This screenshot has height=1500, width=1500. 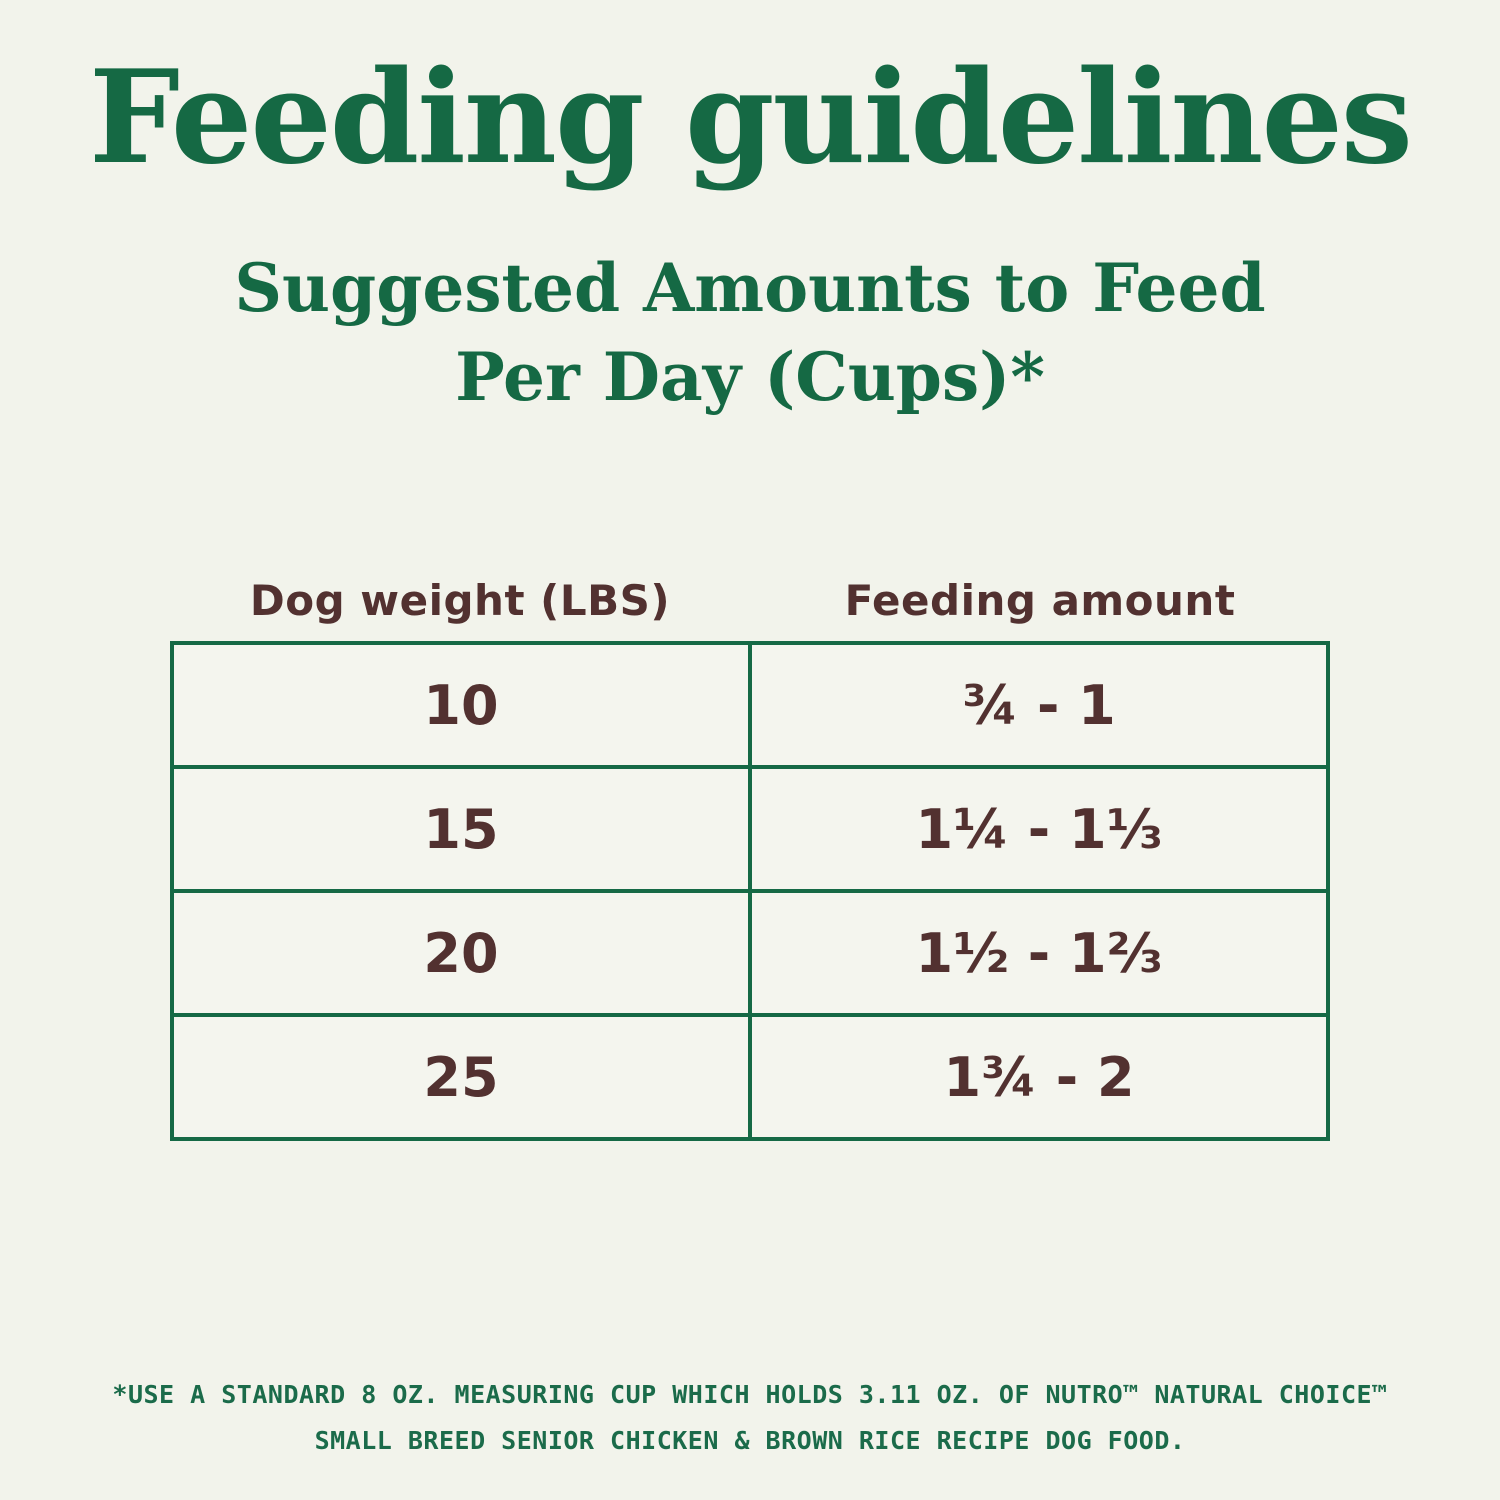 I want to click on subtitle-line-1: Suggested Amounts to Feed, so click(x=750, y=288).